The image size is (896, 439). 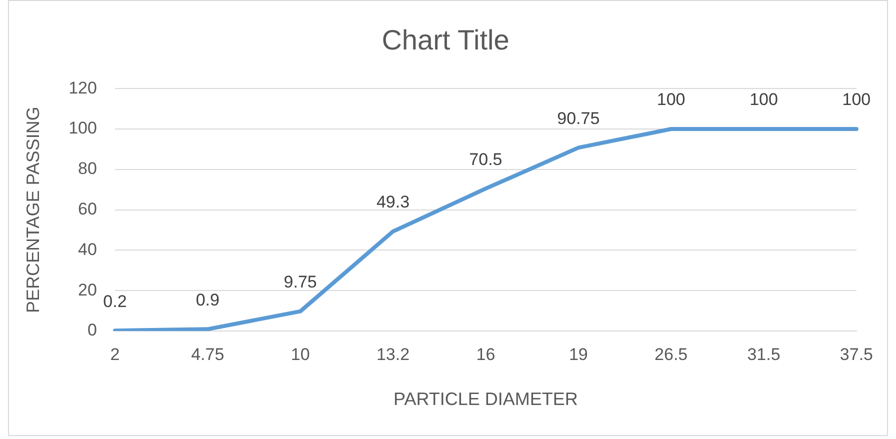 I want to click on x-tick-label: 31.5, so click(x=763, y=354).